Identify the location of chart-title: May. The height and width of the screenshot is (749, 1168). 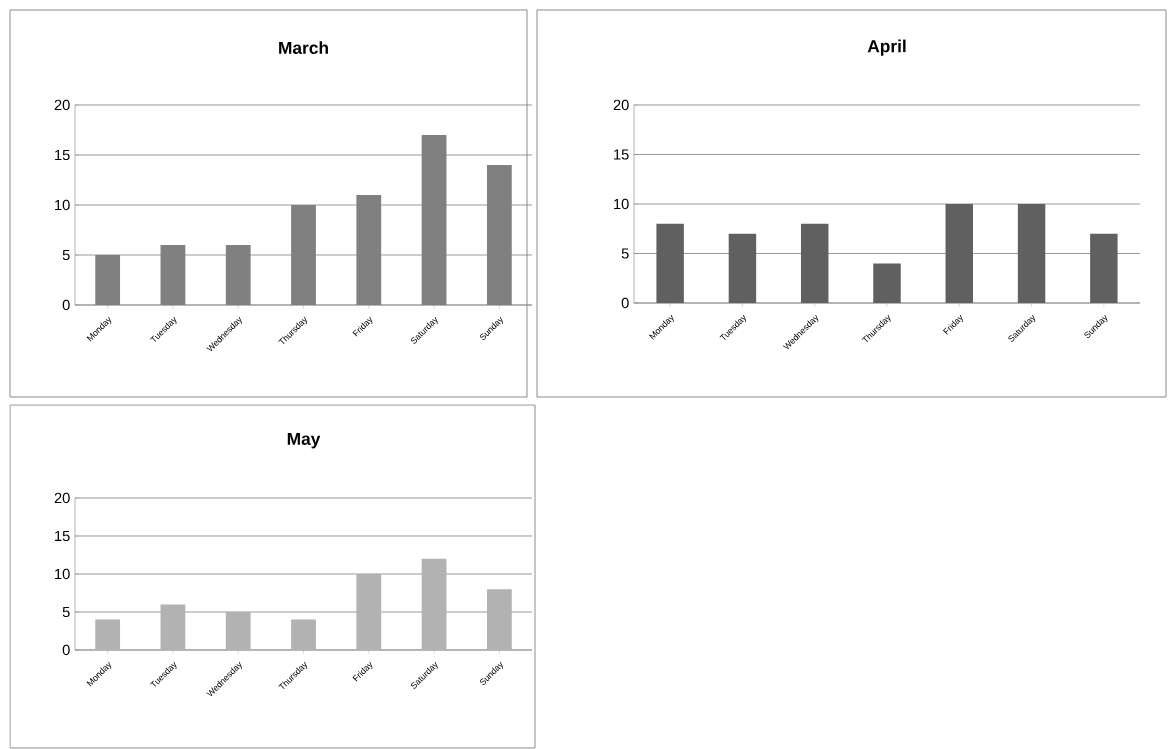
(304, 440).